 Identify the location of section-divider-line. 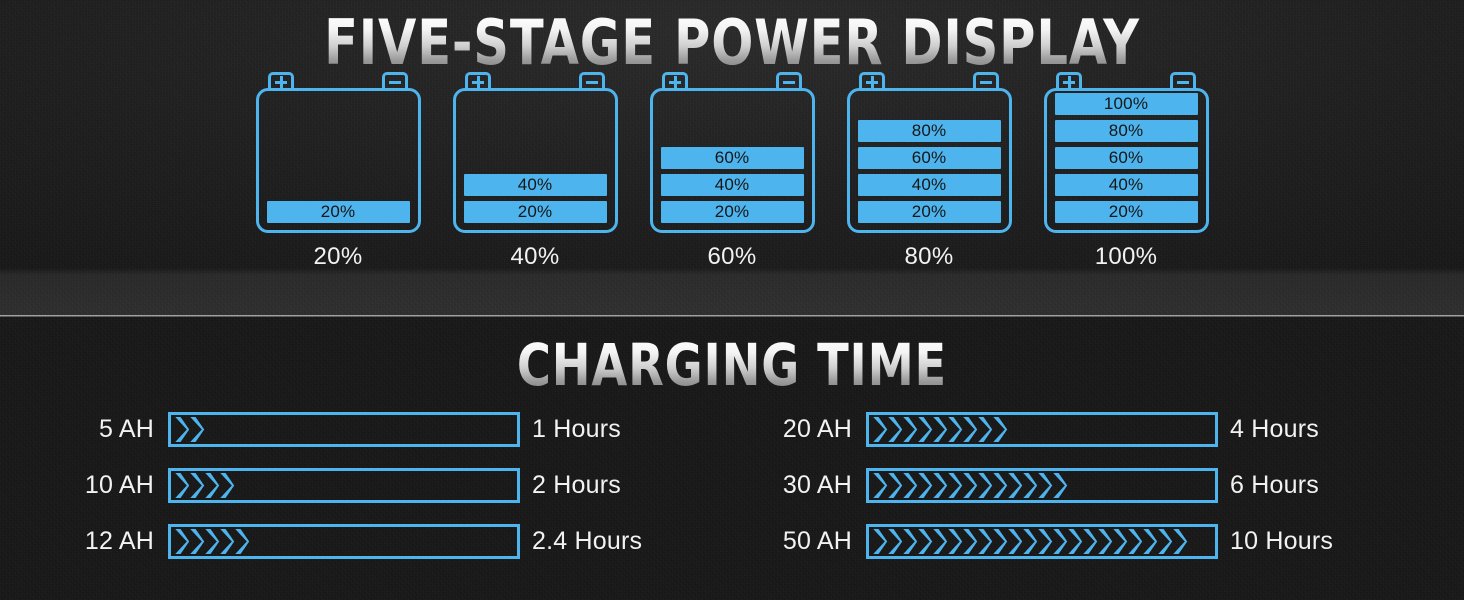
(732, 316).